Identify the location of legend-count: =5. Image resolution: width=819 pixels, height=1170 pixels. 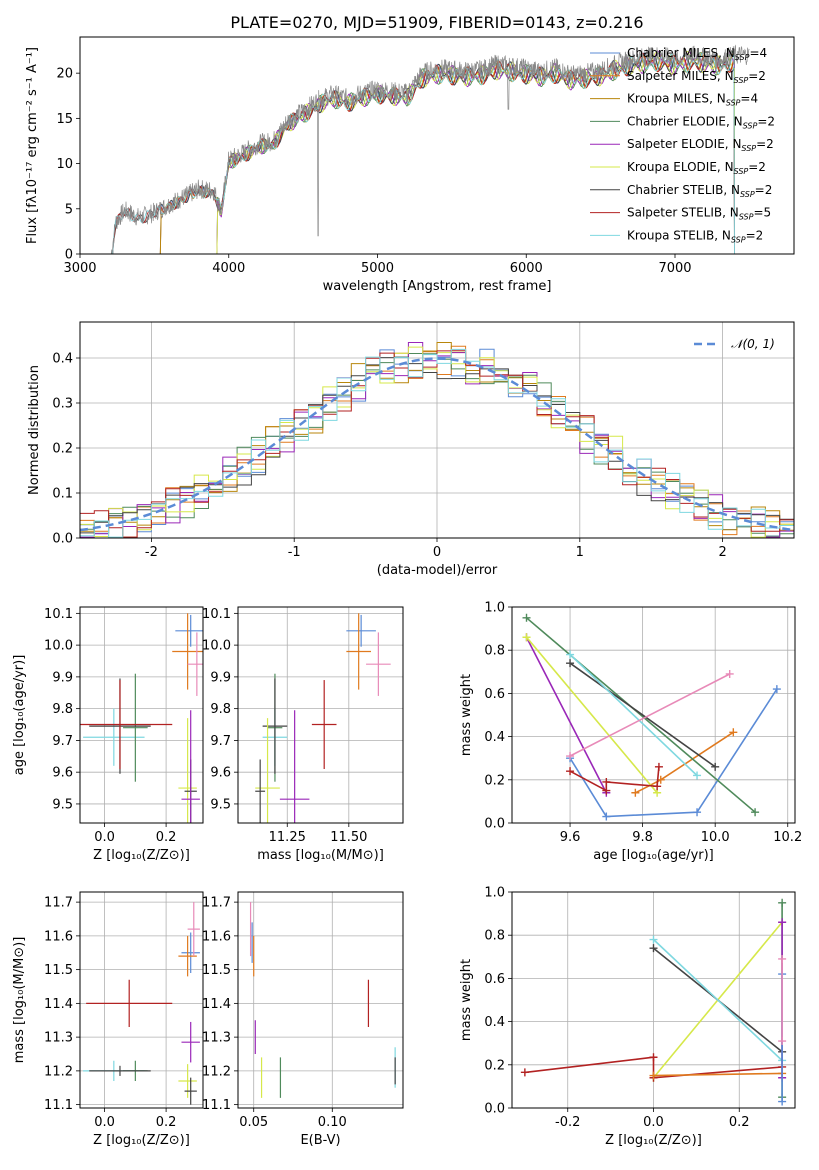
(762, 213).